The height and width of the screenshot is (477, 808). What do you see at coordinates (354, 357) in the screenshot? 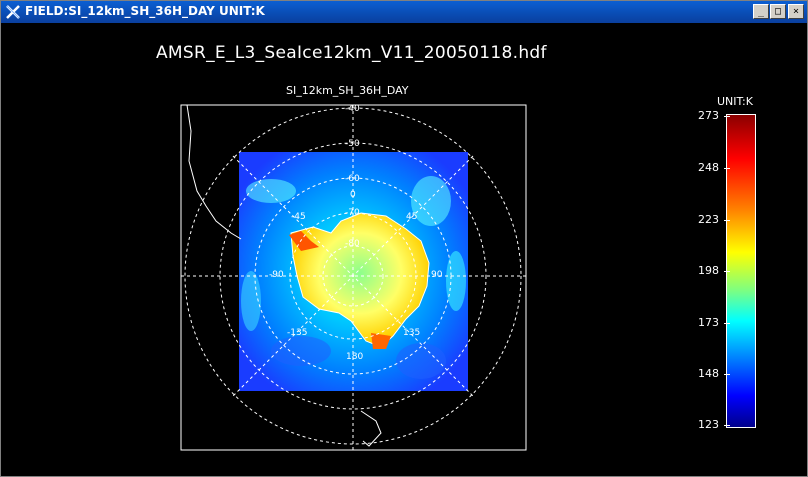
I see `lon-label-180: 180` at bounding box center [354, 357].